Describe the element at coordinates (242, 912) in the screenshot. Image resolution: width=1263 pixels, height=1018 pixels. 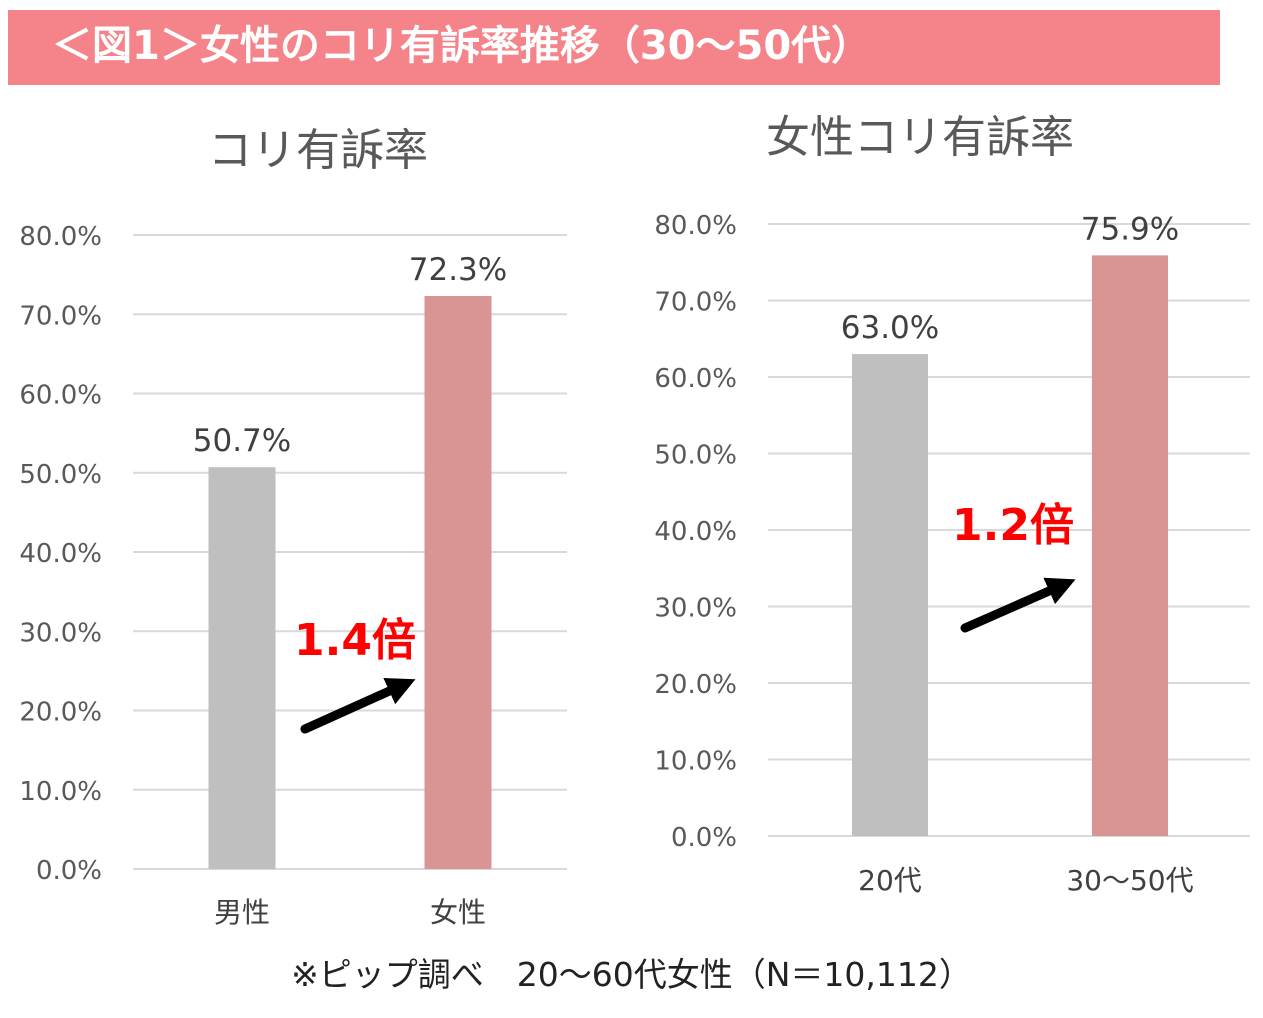
I see `category-label: 男性` at that location.